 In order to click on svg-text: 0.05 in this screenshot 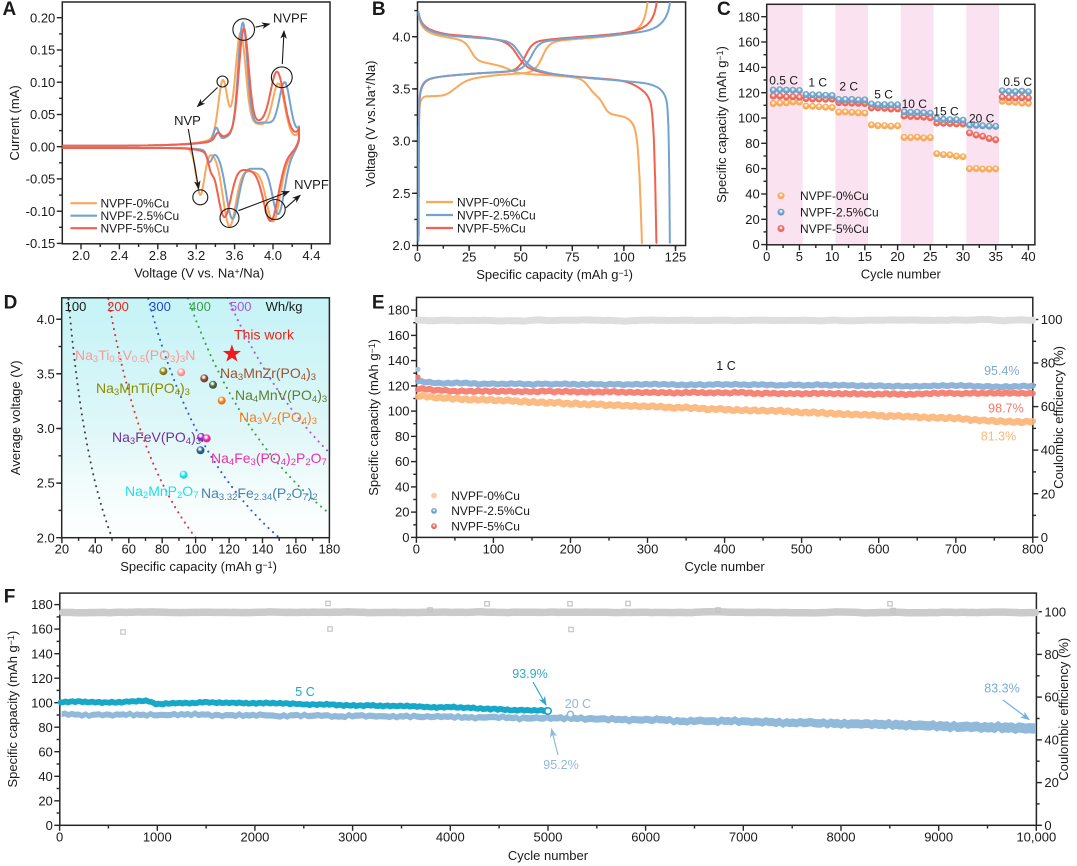, I will do `click(42, 114)`.